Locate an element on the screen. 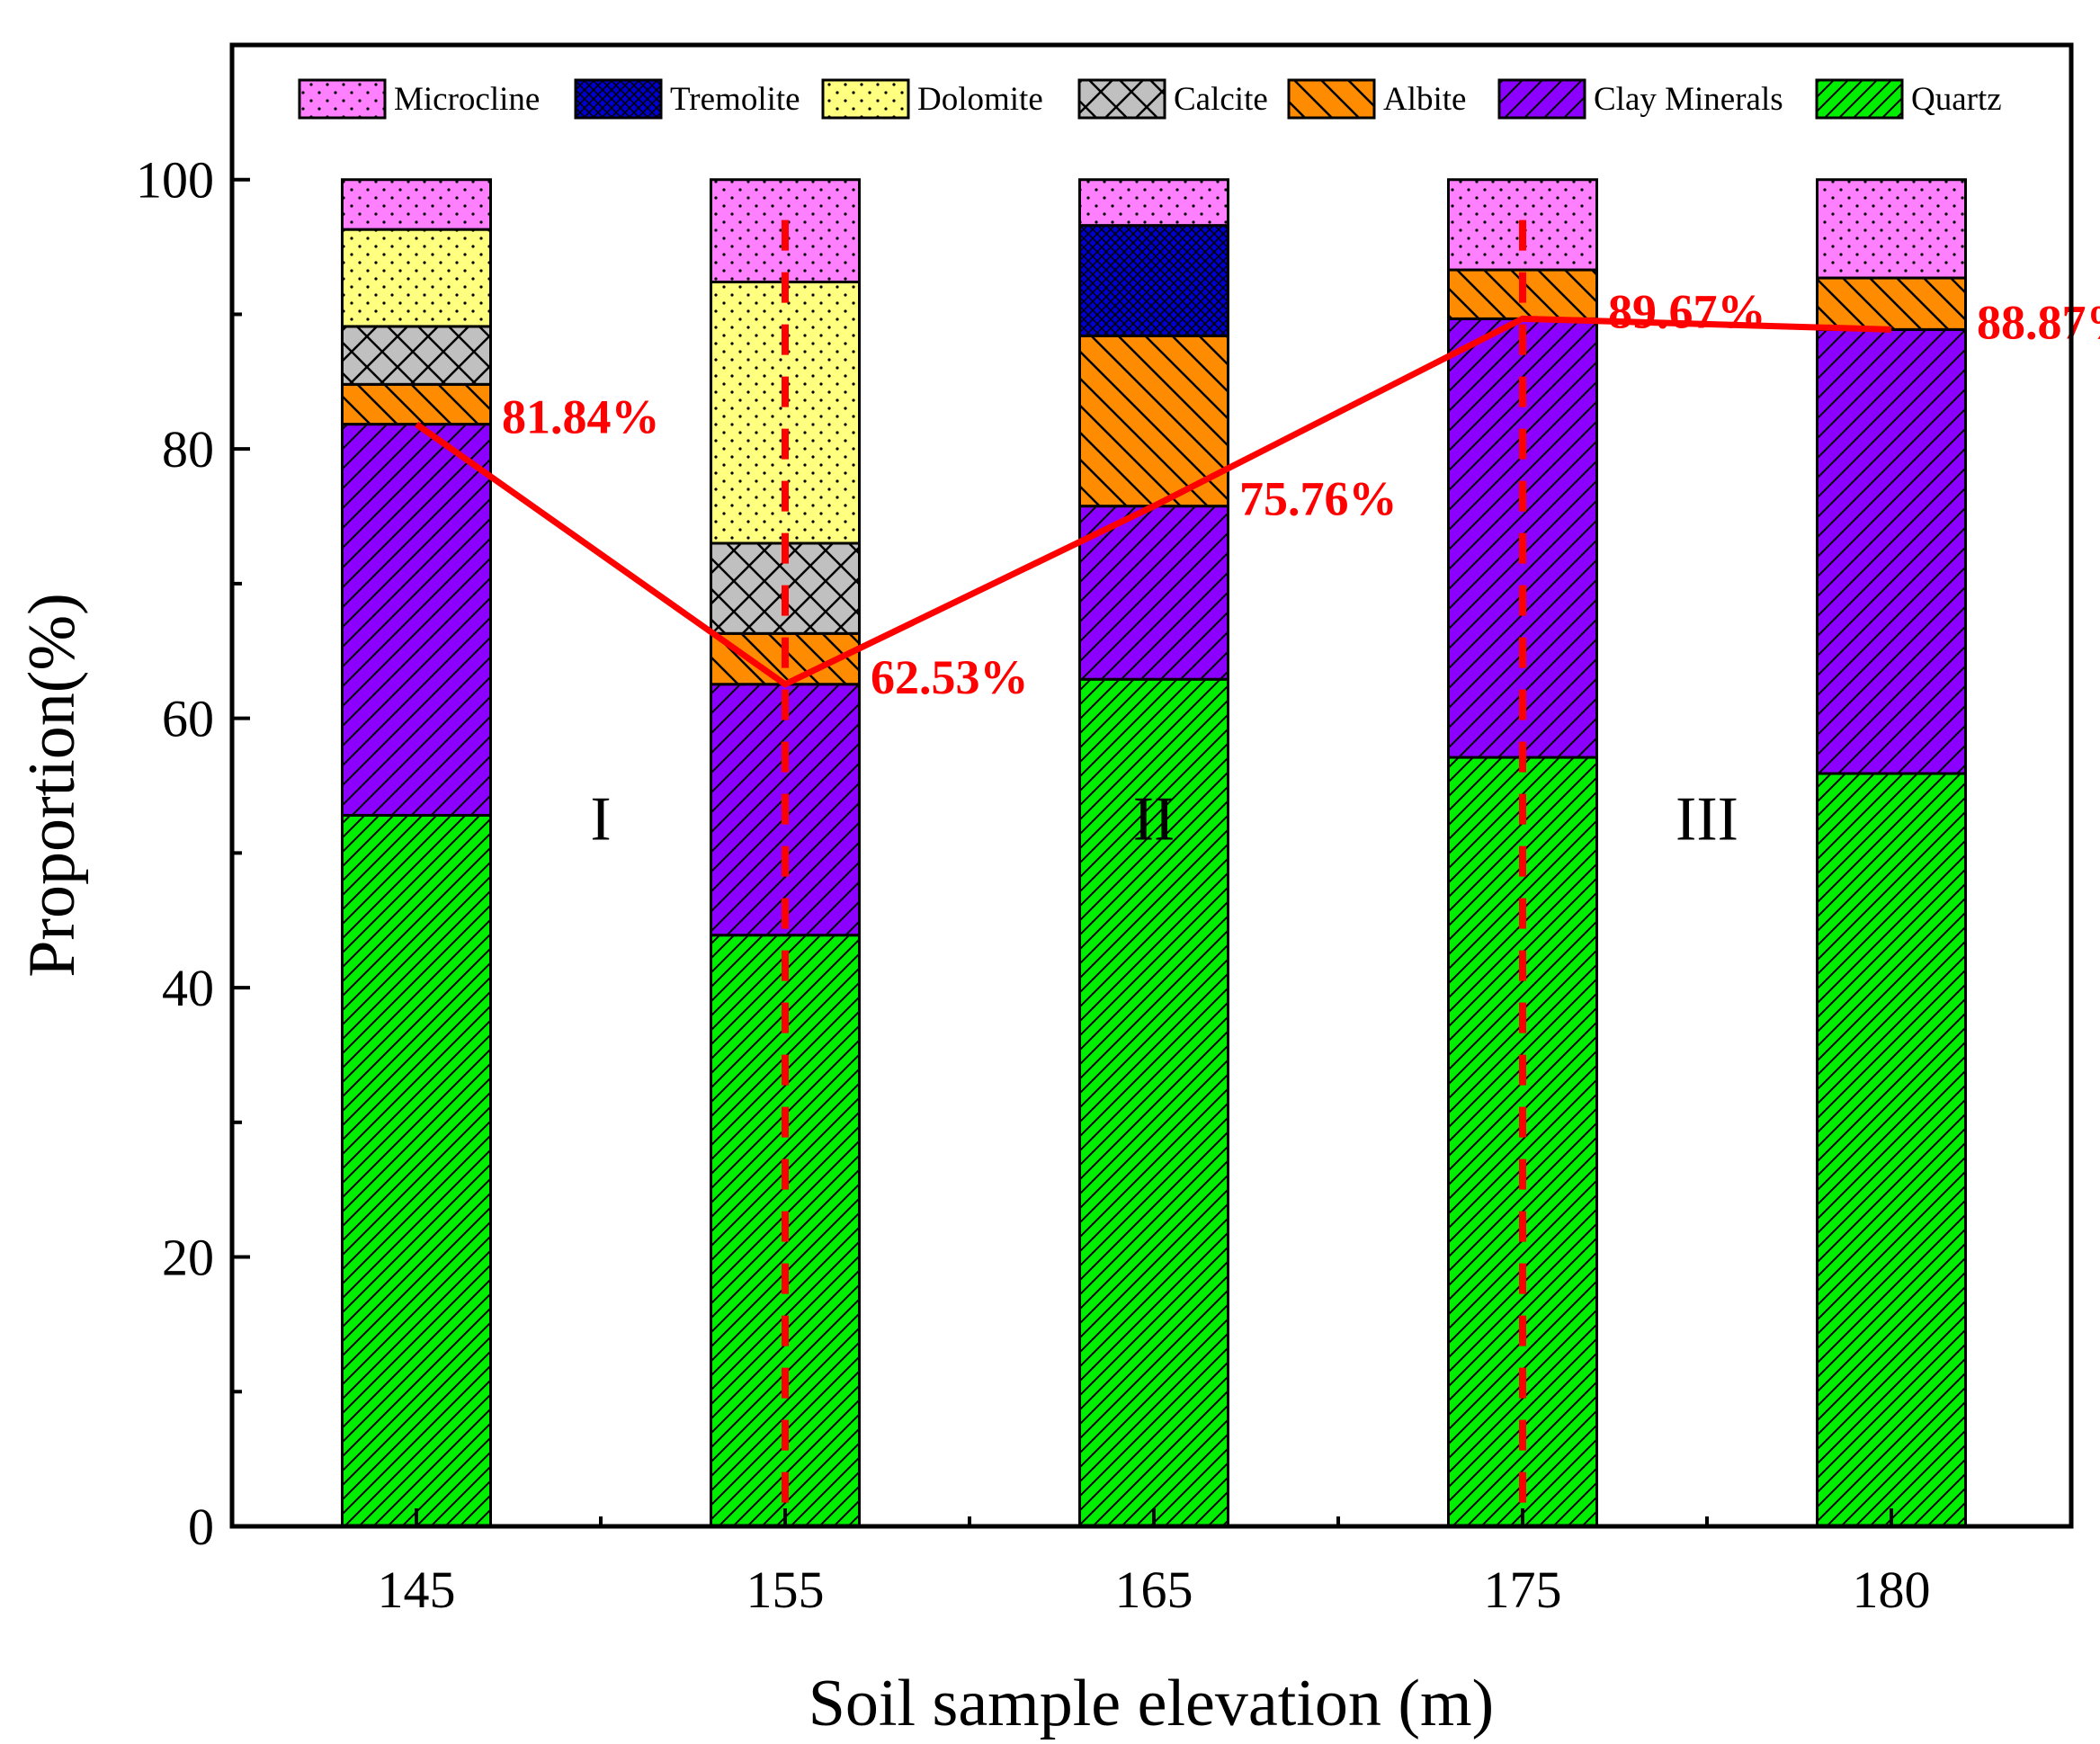 The height and width of the screenshot is (1744, 2100). bar-145-albite-pattern is located at coordinates (416, 404).